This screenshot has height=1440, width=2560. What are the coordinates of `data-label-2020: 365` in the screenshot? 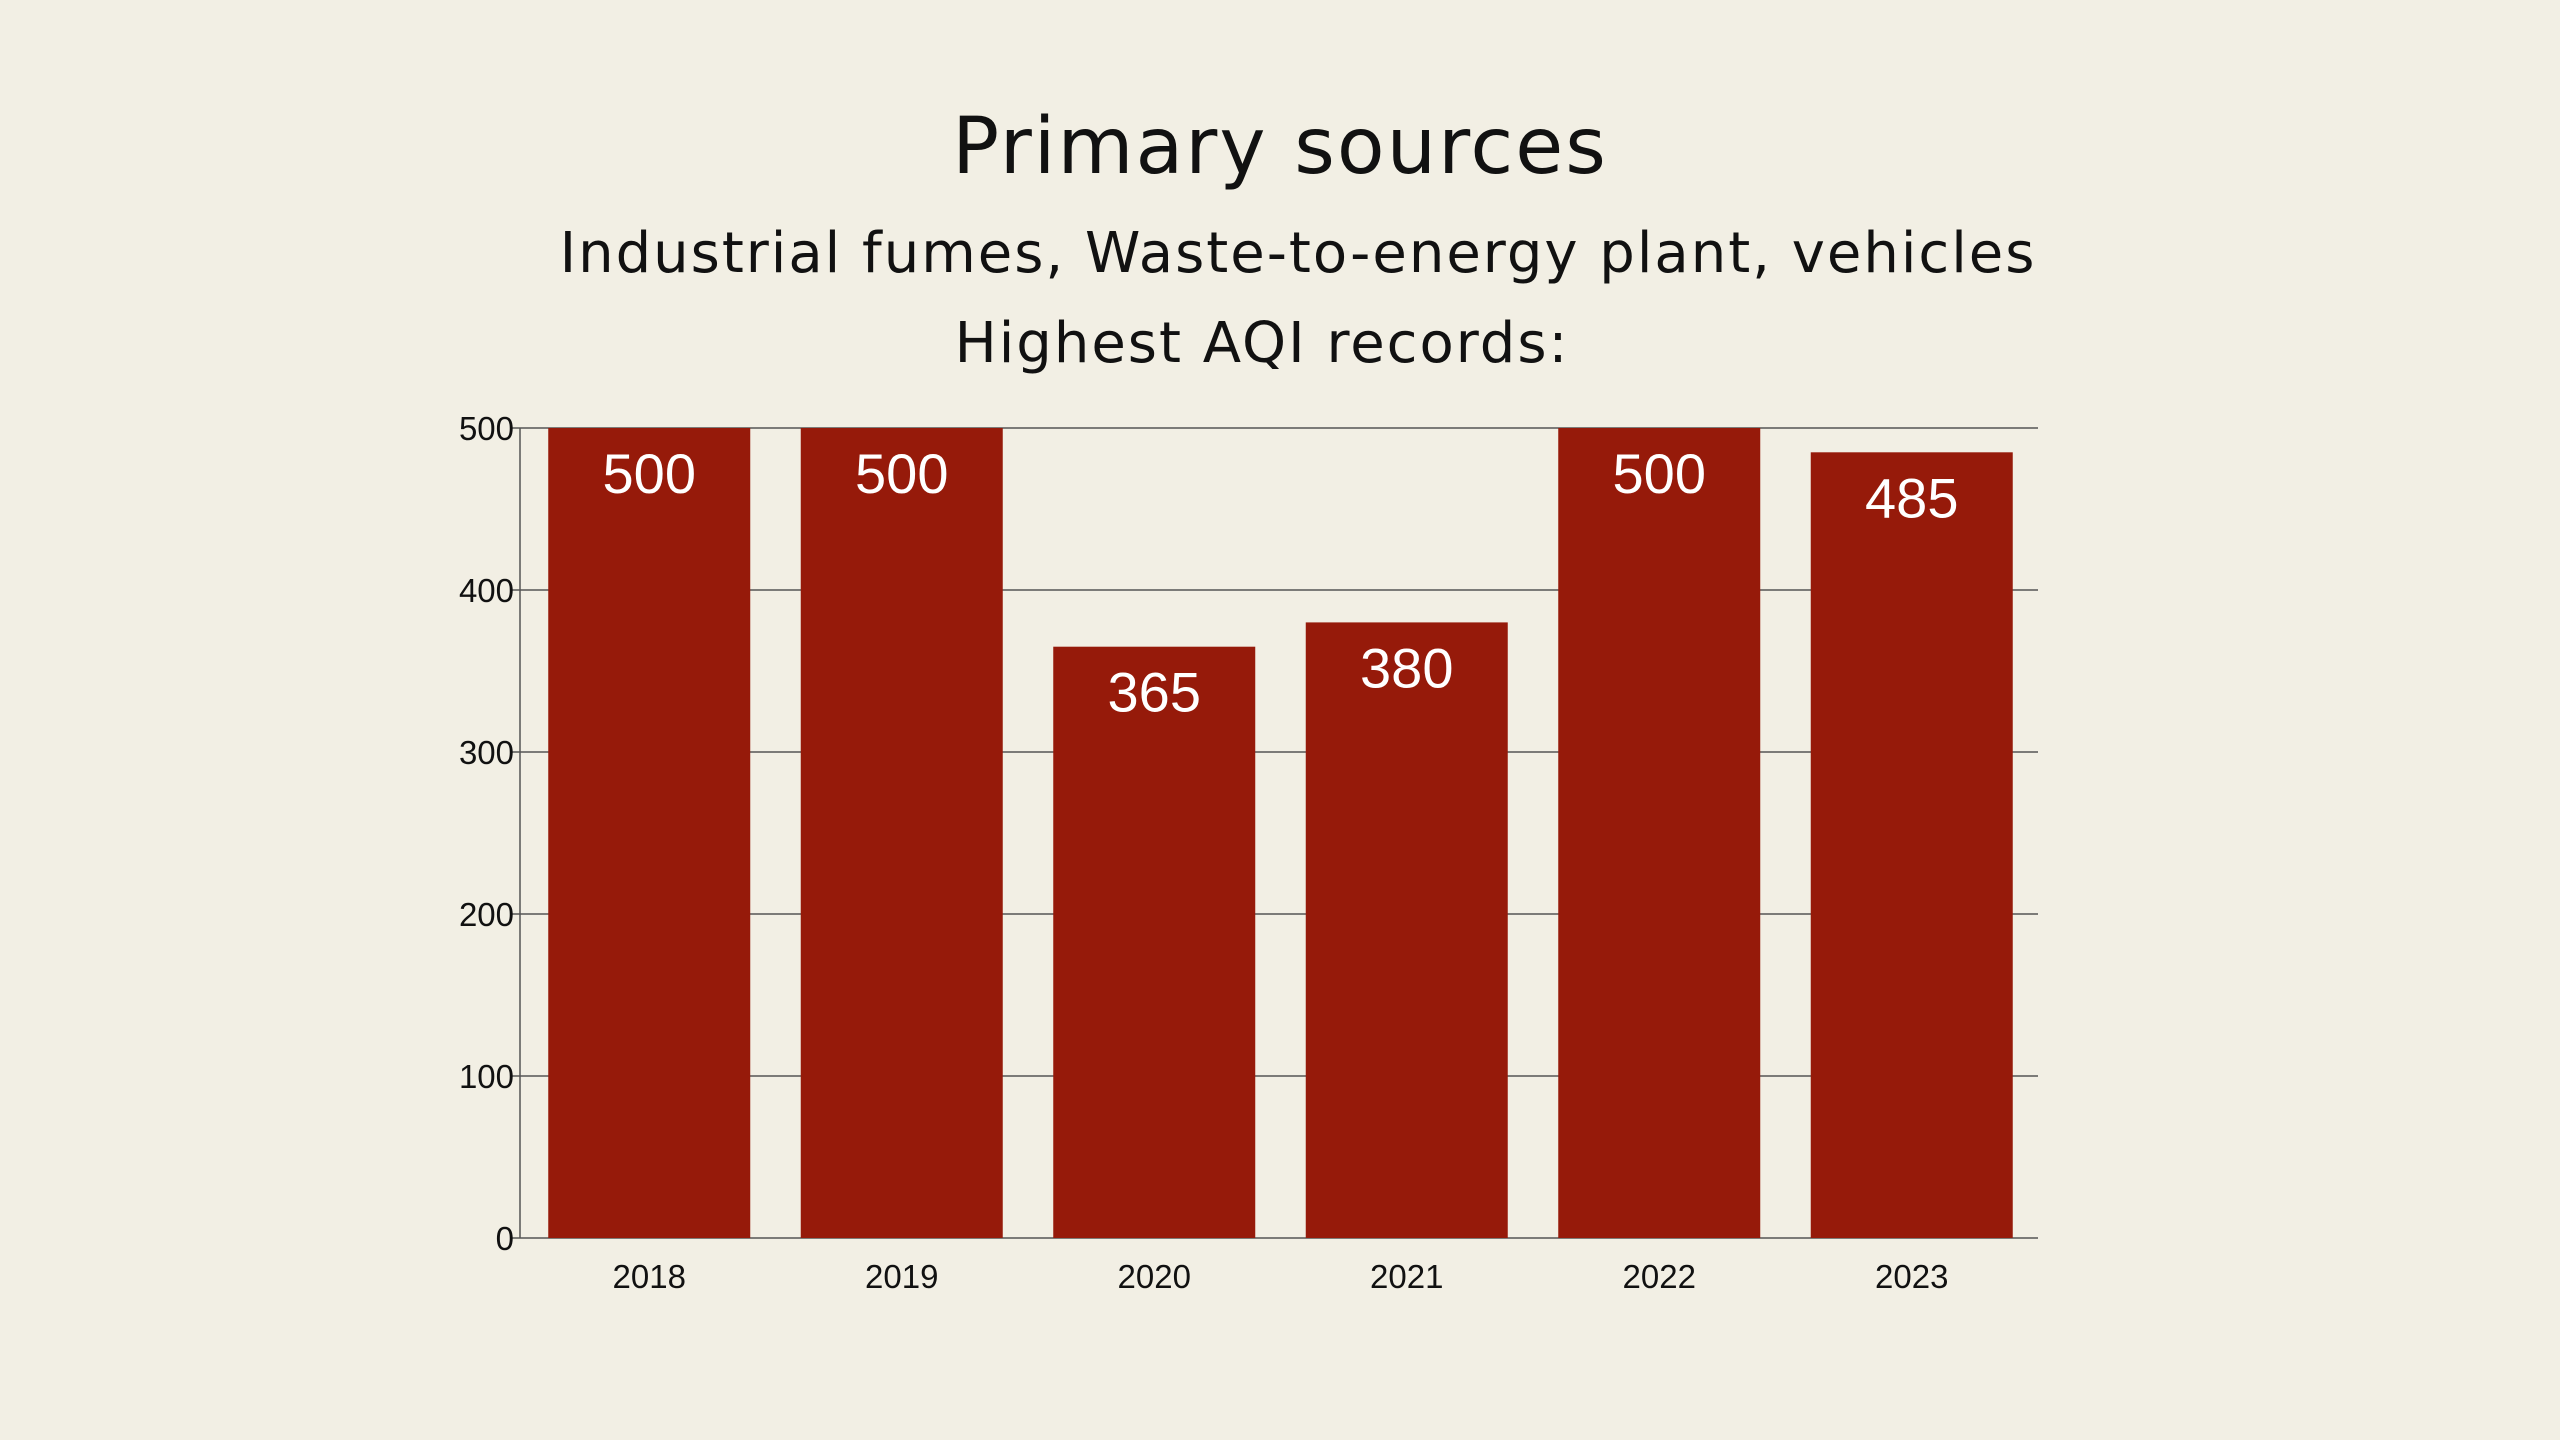 It's located at (1154, 692).